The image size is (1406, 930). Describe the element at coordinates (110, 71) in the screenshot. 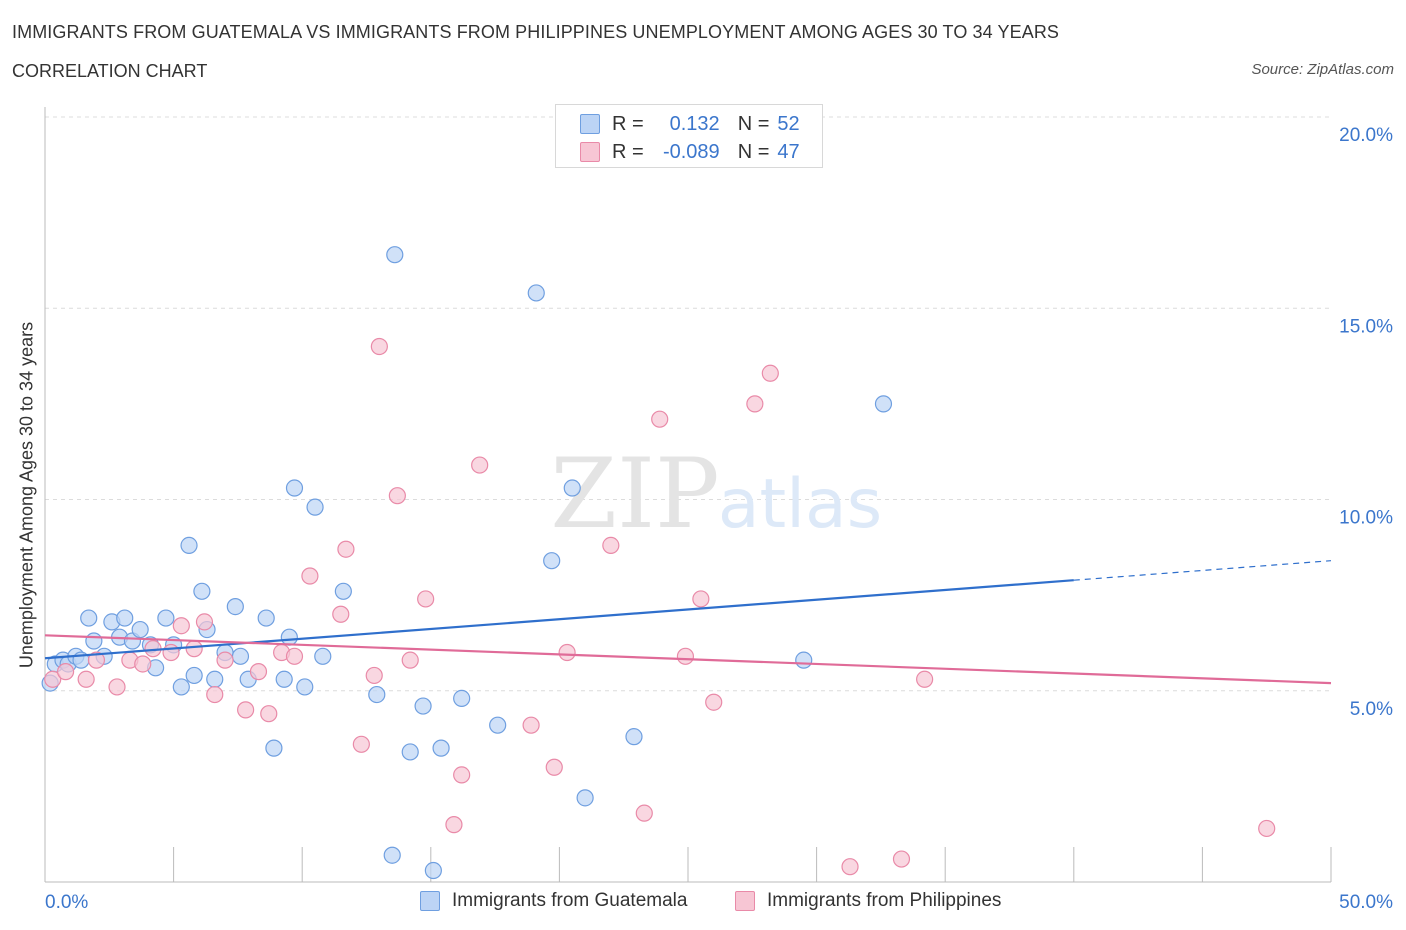

I see `chart-subtitle: CORRELATION CHART` at that location.